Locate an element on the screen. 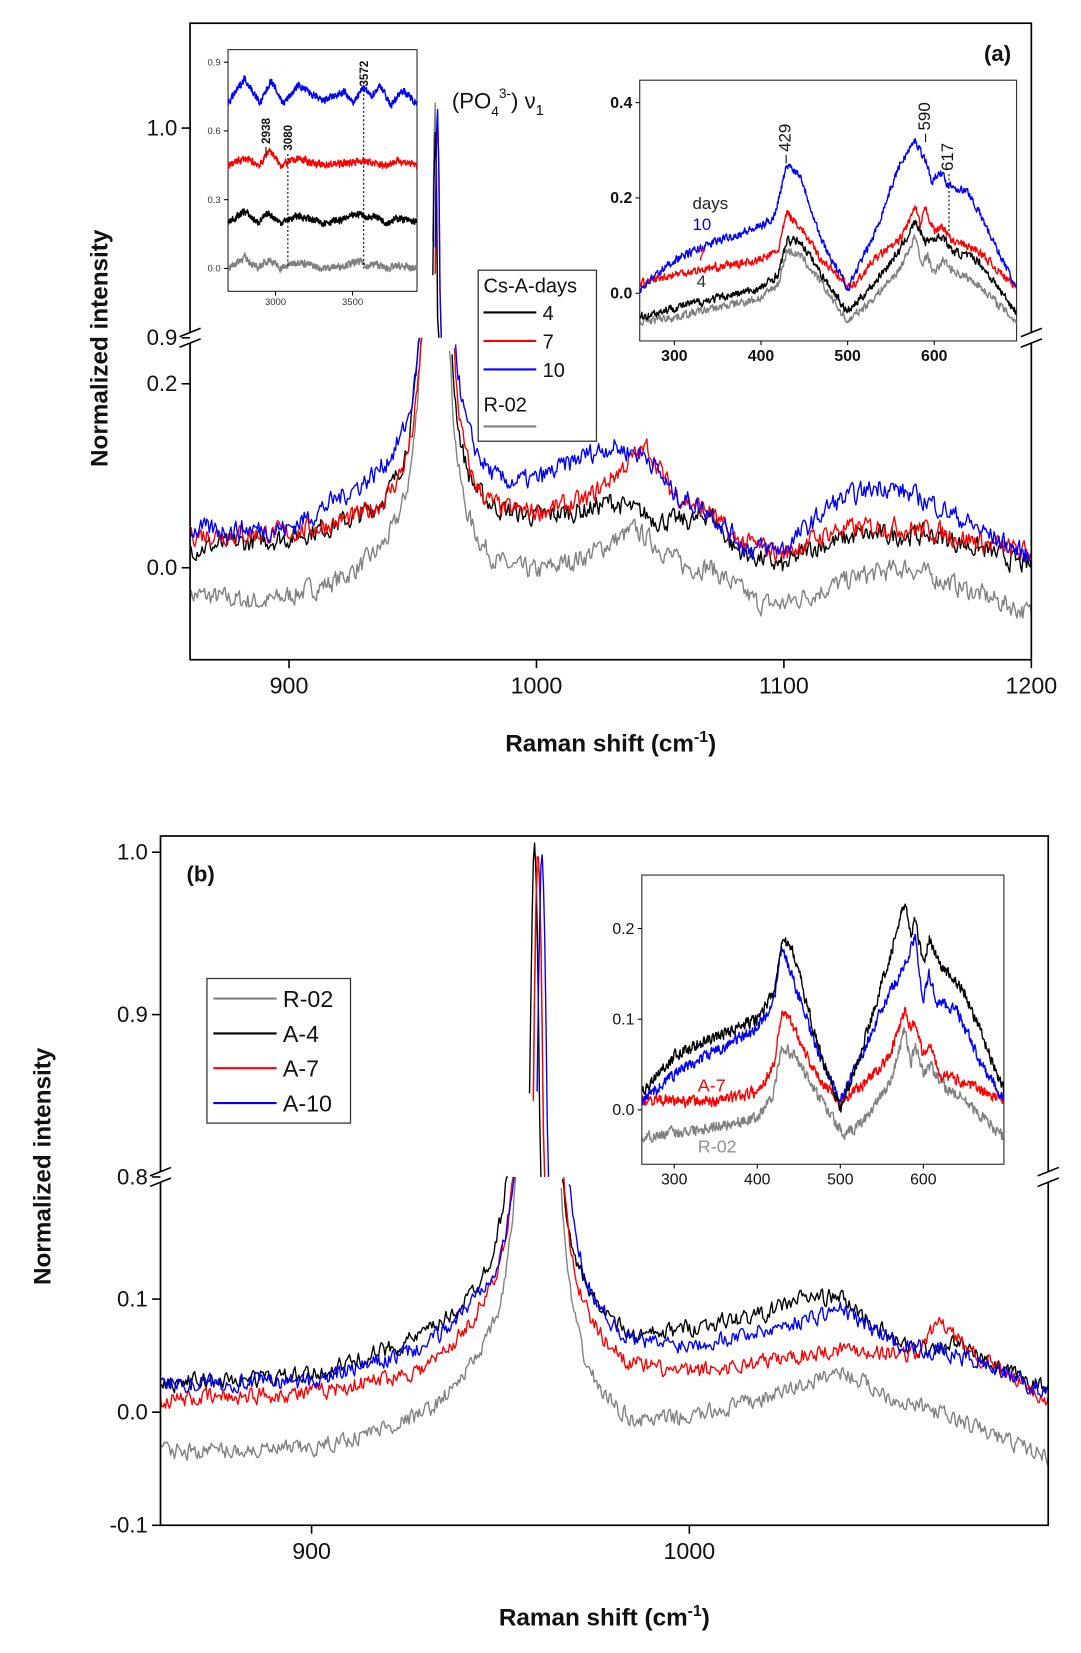  x-tick-label: 600 is located at coordinates (923, 1179).